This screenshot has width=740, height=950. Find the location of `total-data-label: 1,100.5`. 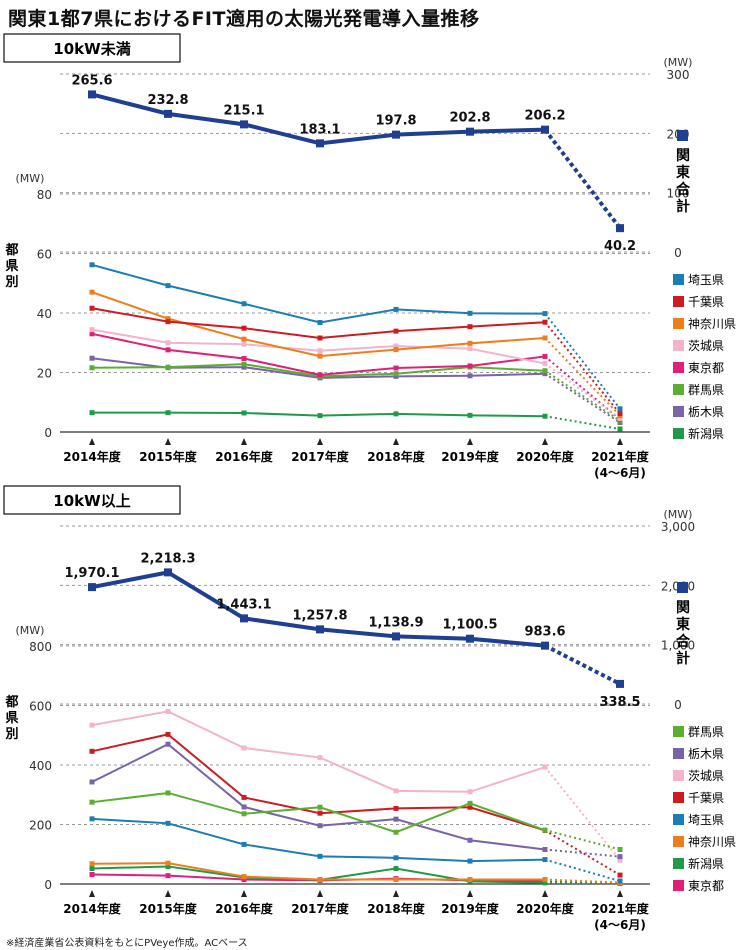

total-data-label: 1,100.5 is located at coordinates (469, 625).